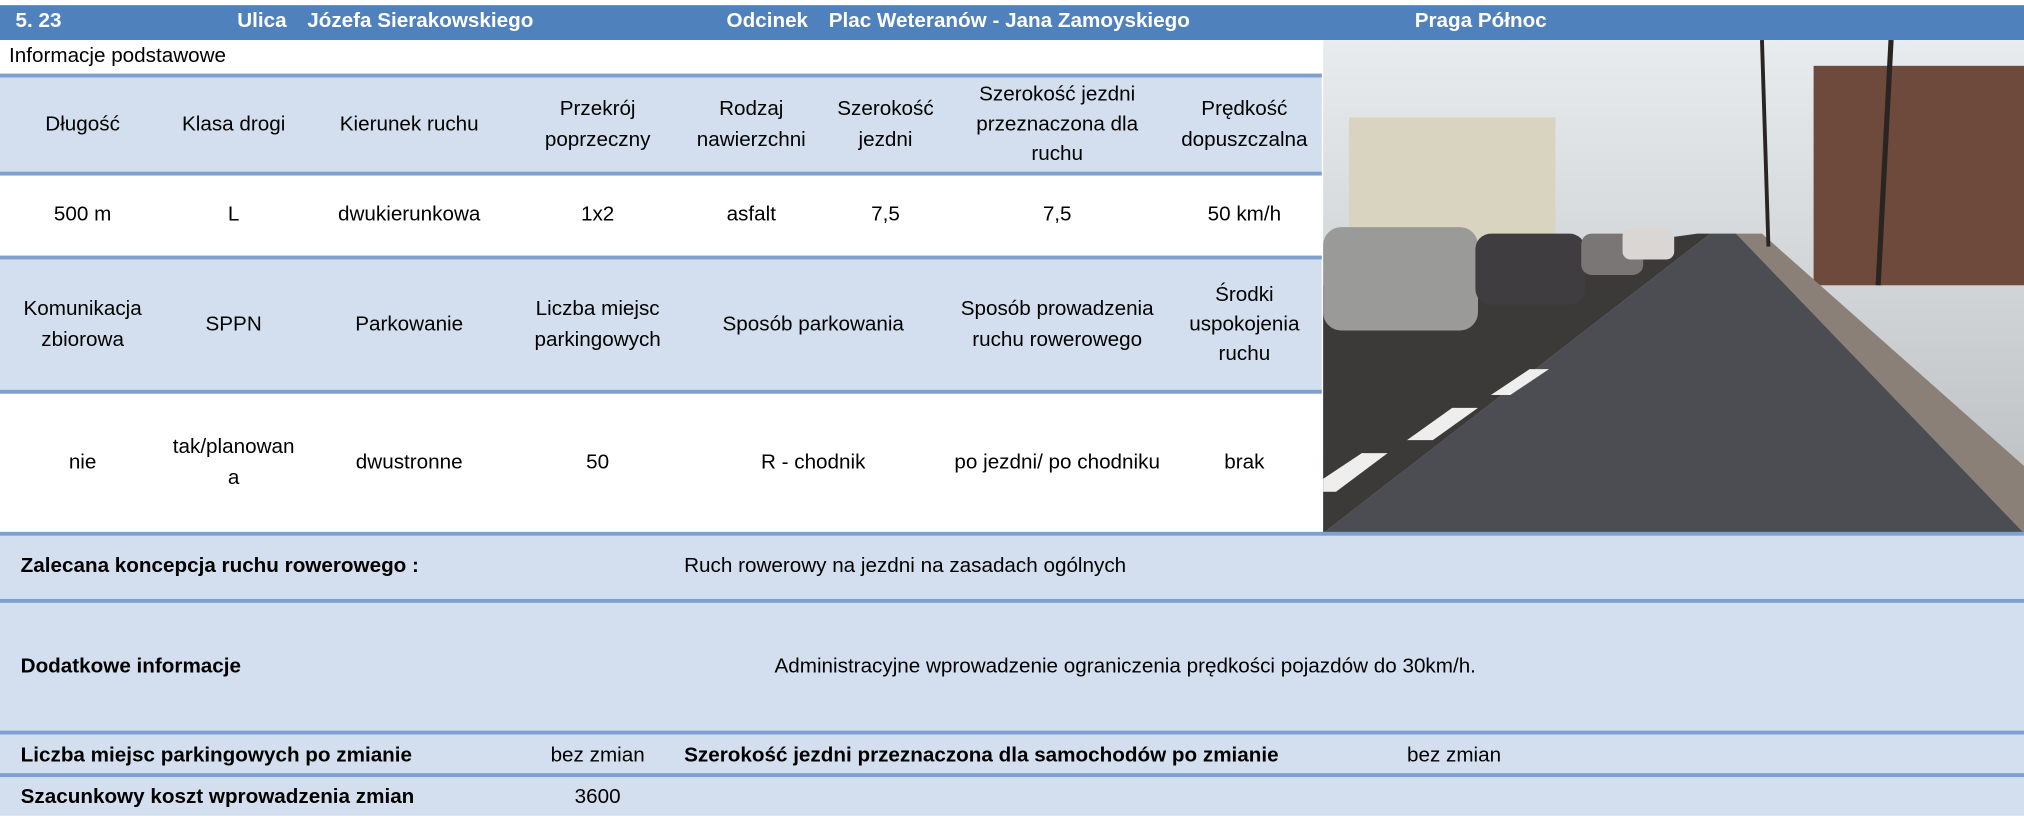 The image size is (2024, 816). I want to click on cell-value: 1x2, so click(597, 215).